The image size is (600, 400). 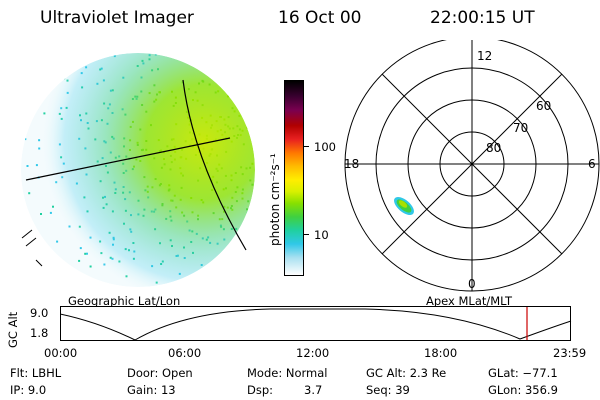 I want to click on edge-marks, so click(x=32, y=248).